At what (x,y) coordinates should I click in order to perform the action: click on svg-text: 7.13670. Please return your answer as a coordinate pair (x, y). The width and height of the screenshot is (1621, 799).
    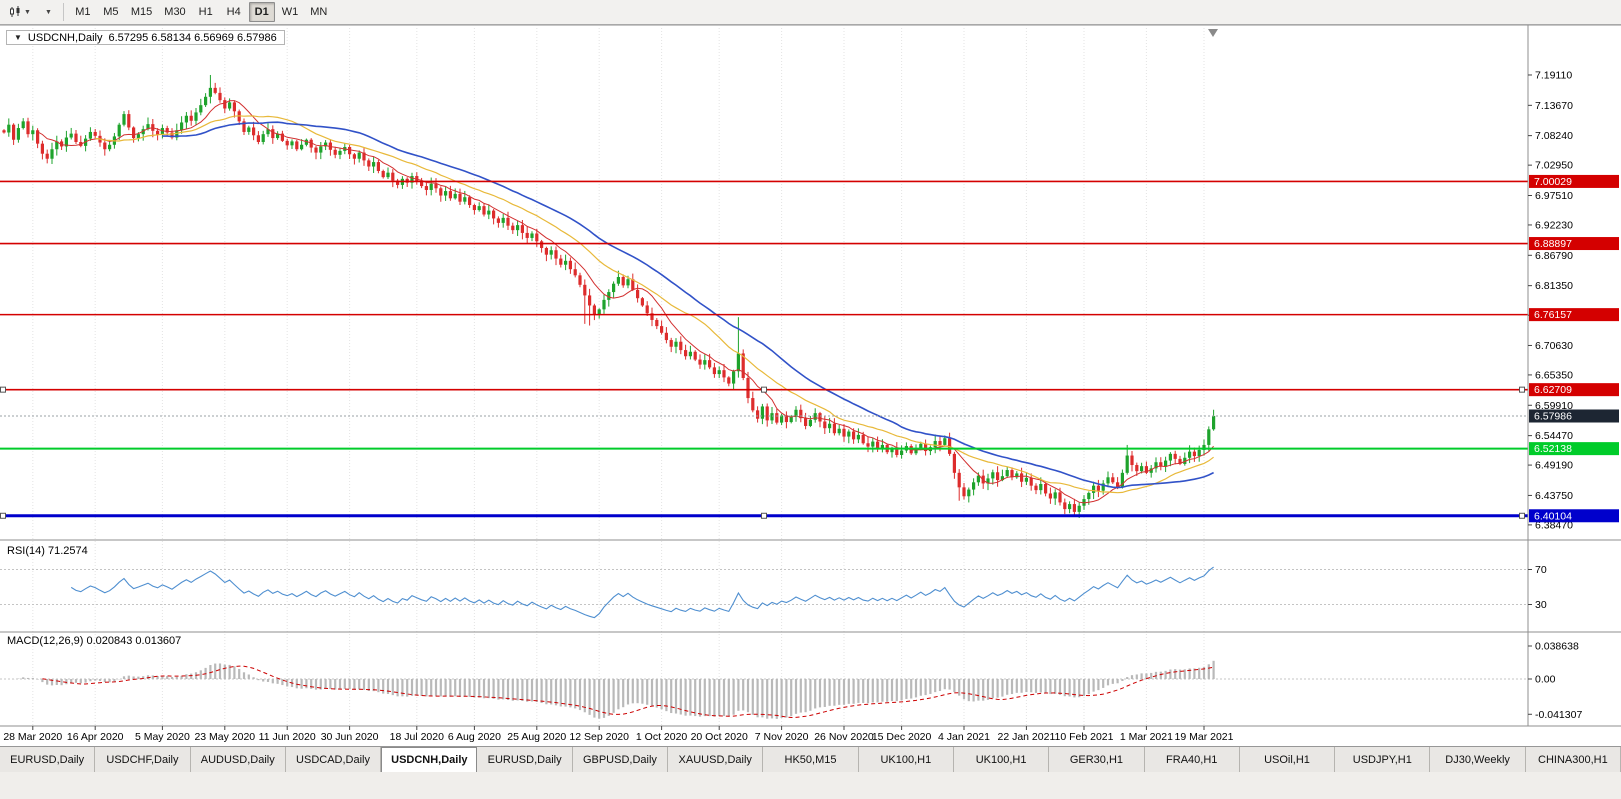
    Looking at the image, I should click on (1554, 106).